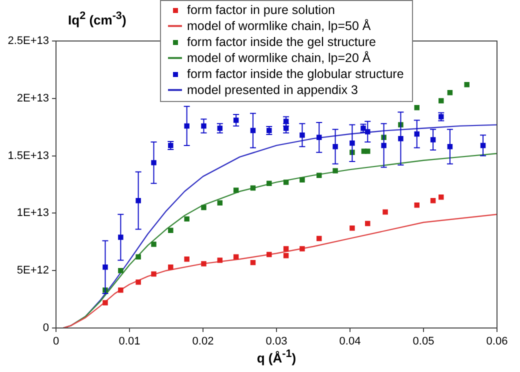 The width and height of the screenshot is (520, 372). I want to click on y-tick-label: 1E+13, so click(32, 213).